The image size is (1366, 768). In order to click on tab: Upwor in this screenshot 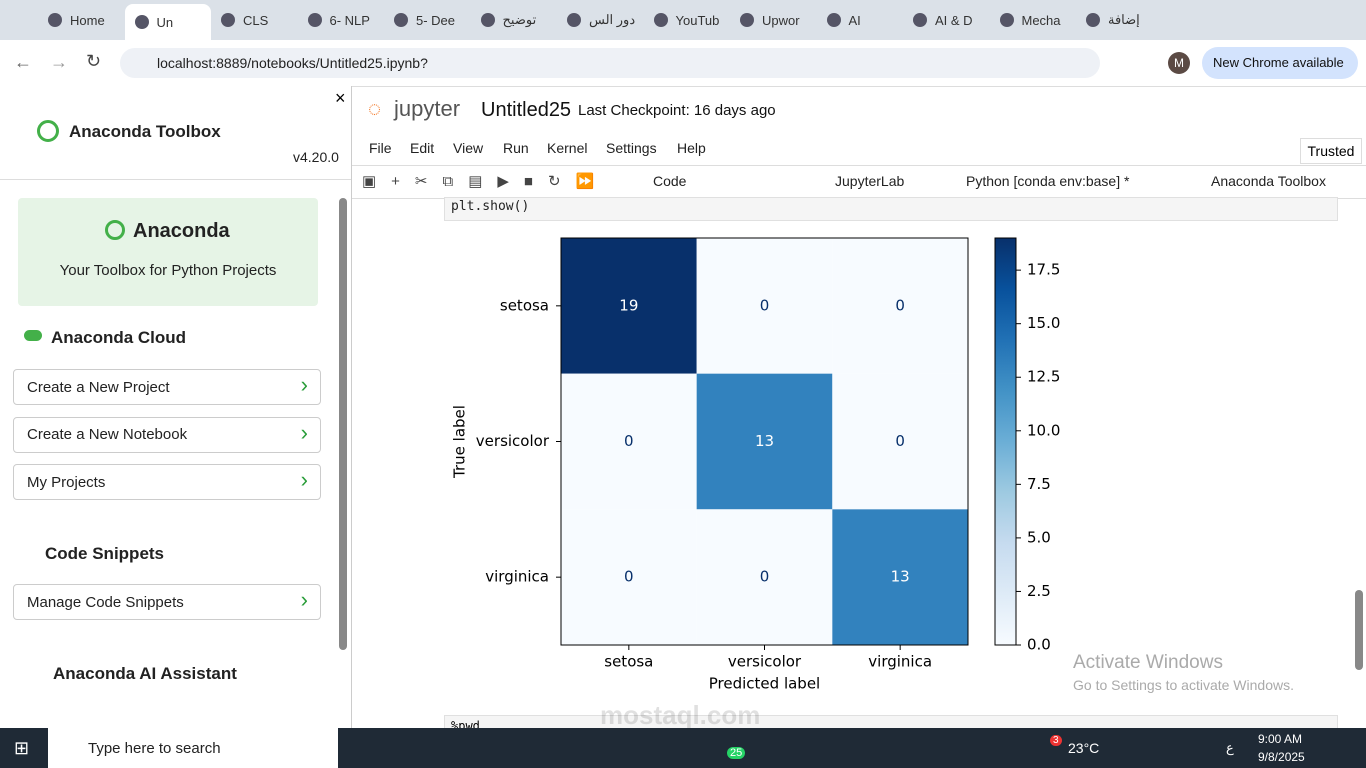, I will do `click(773, 20)`.